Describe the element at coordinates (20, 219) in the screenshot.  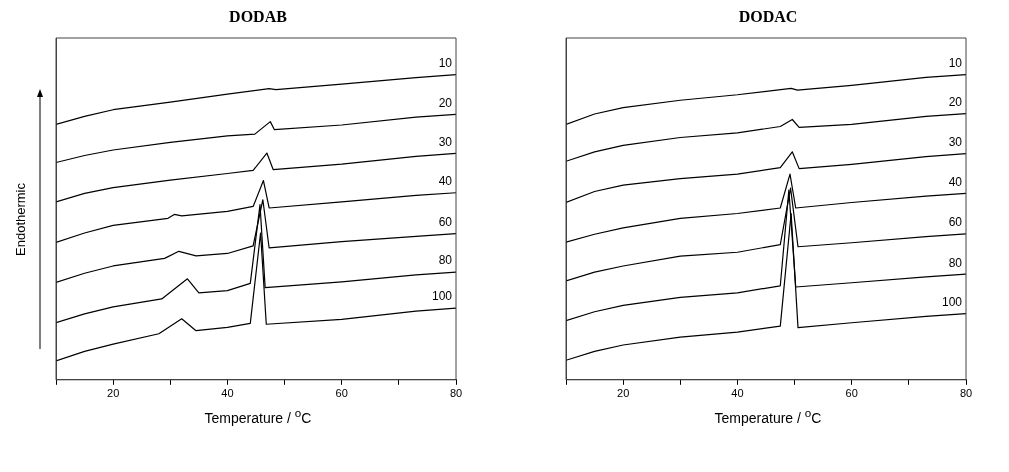
I see `y-axis-title: Endothermic` at that location.